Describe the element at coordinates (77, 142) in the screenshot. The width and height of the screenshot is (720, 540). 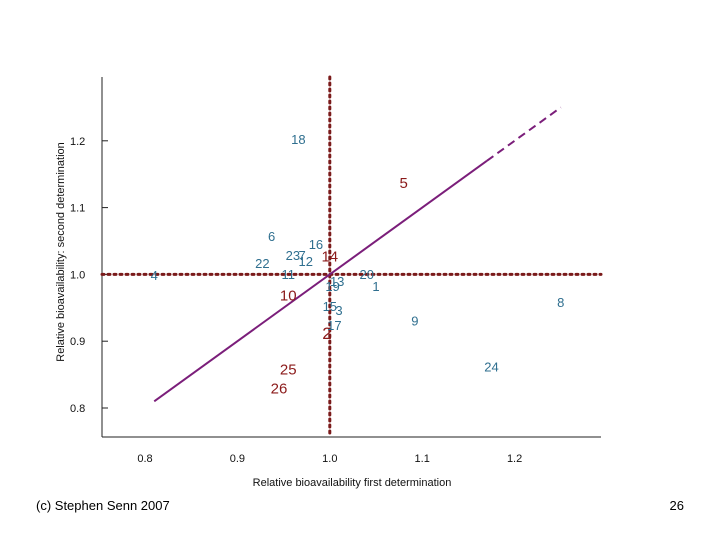
I see `y-tick-label: 1.2` at that location.